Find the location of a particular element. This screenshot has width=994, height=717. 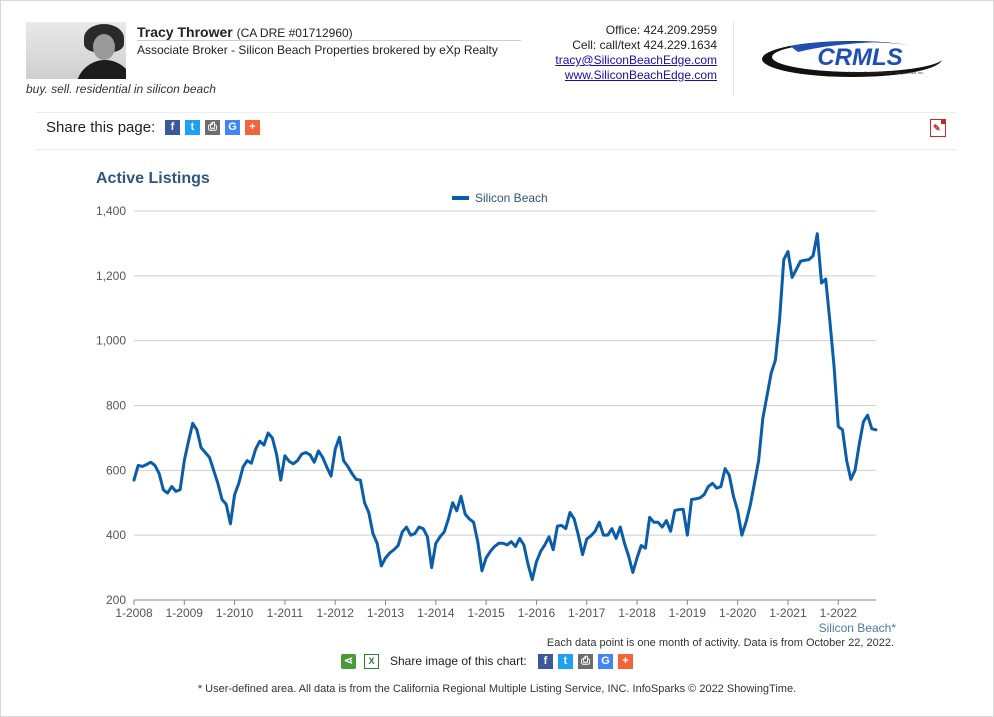

y-tick-label: 200 is located at coordinates (116, 600).